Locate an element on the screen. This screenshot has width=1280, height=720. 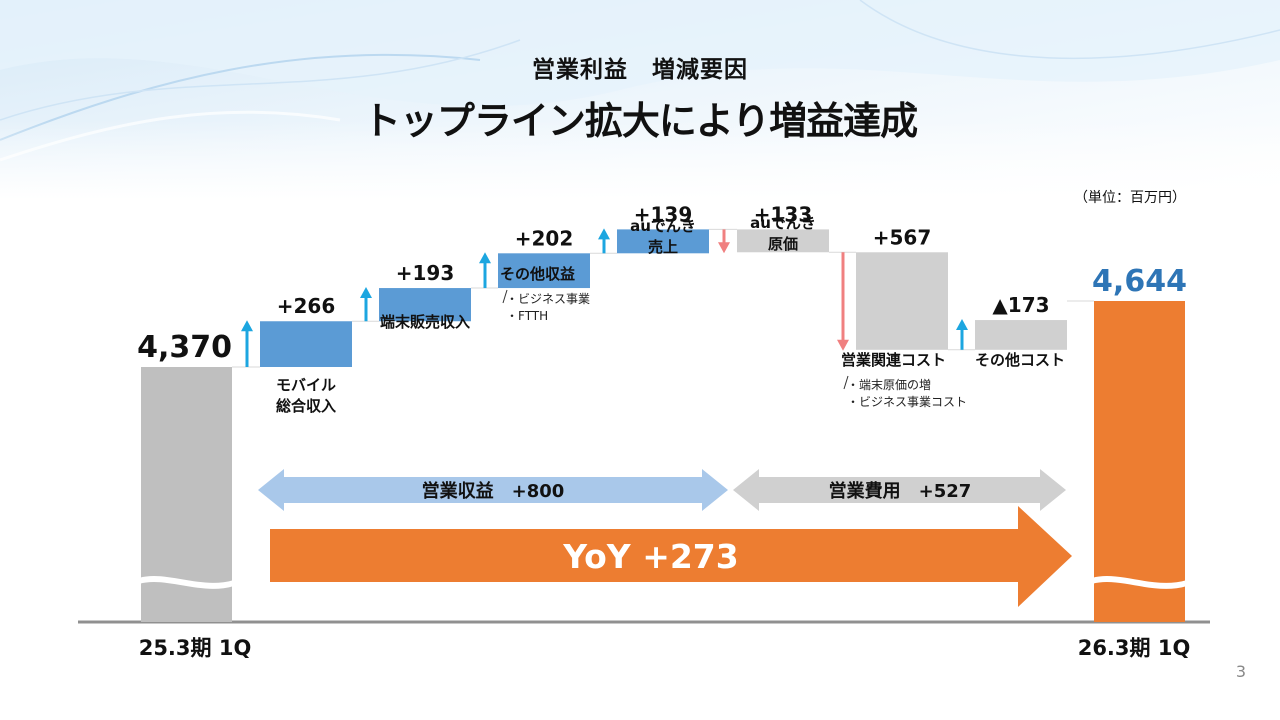
cost-bracket-arrow is located at coordinates (899, 490).